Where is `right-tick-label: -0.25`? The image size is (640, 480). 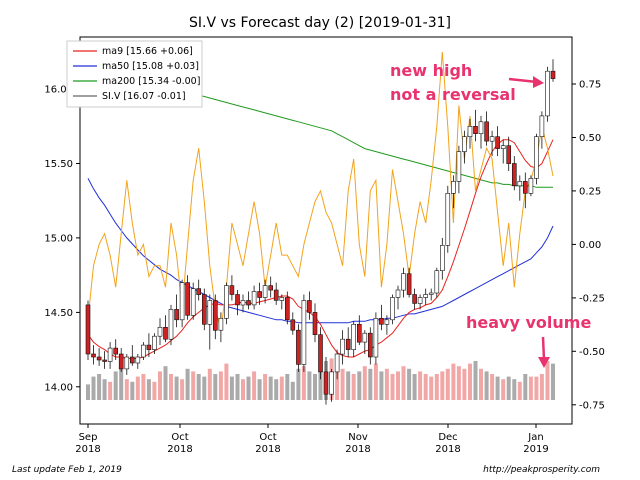 right-tick-label: -0.25 is located at coordinates (592, 298).